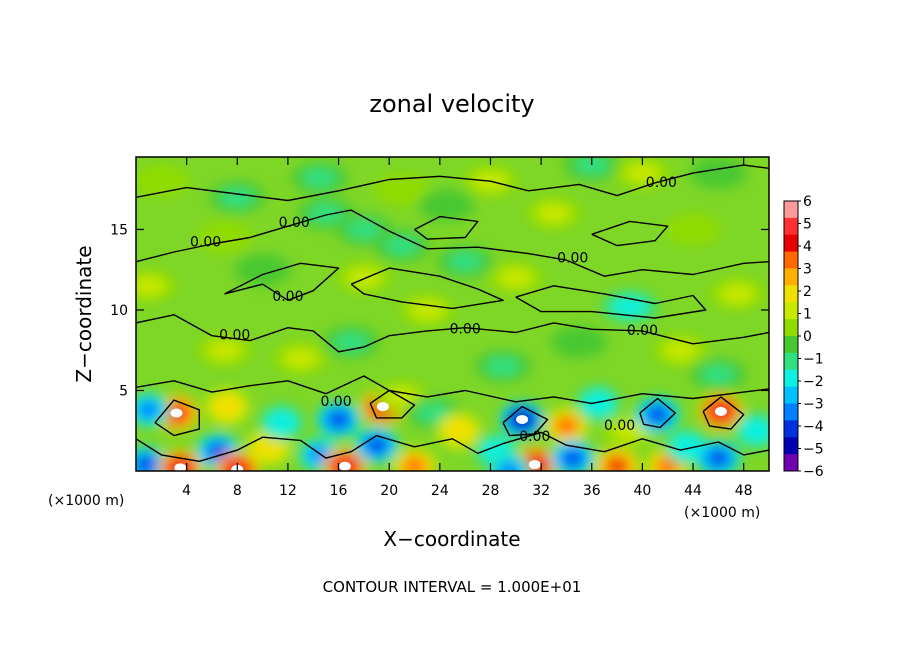 Image resolution: width=904 pixels, height=654 pixels. I want to click on x-tick-label: 16, so click(339, 491).